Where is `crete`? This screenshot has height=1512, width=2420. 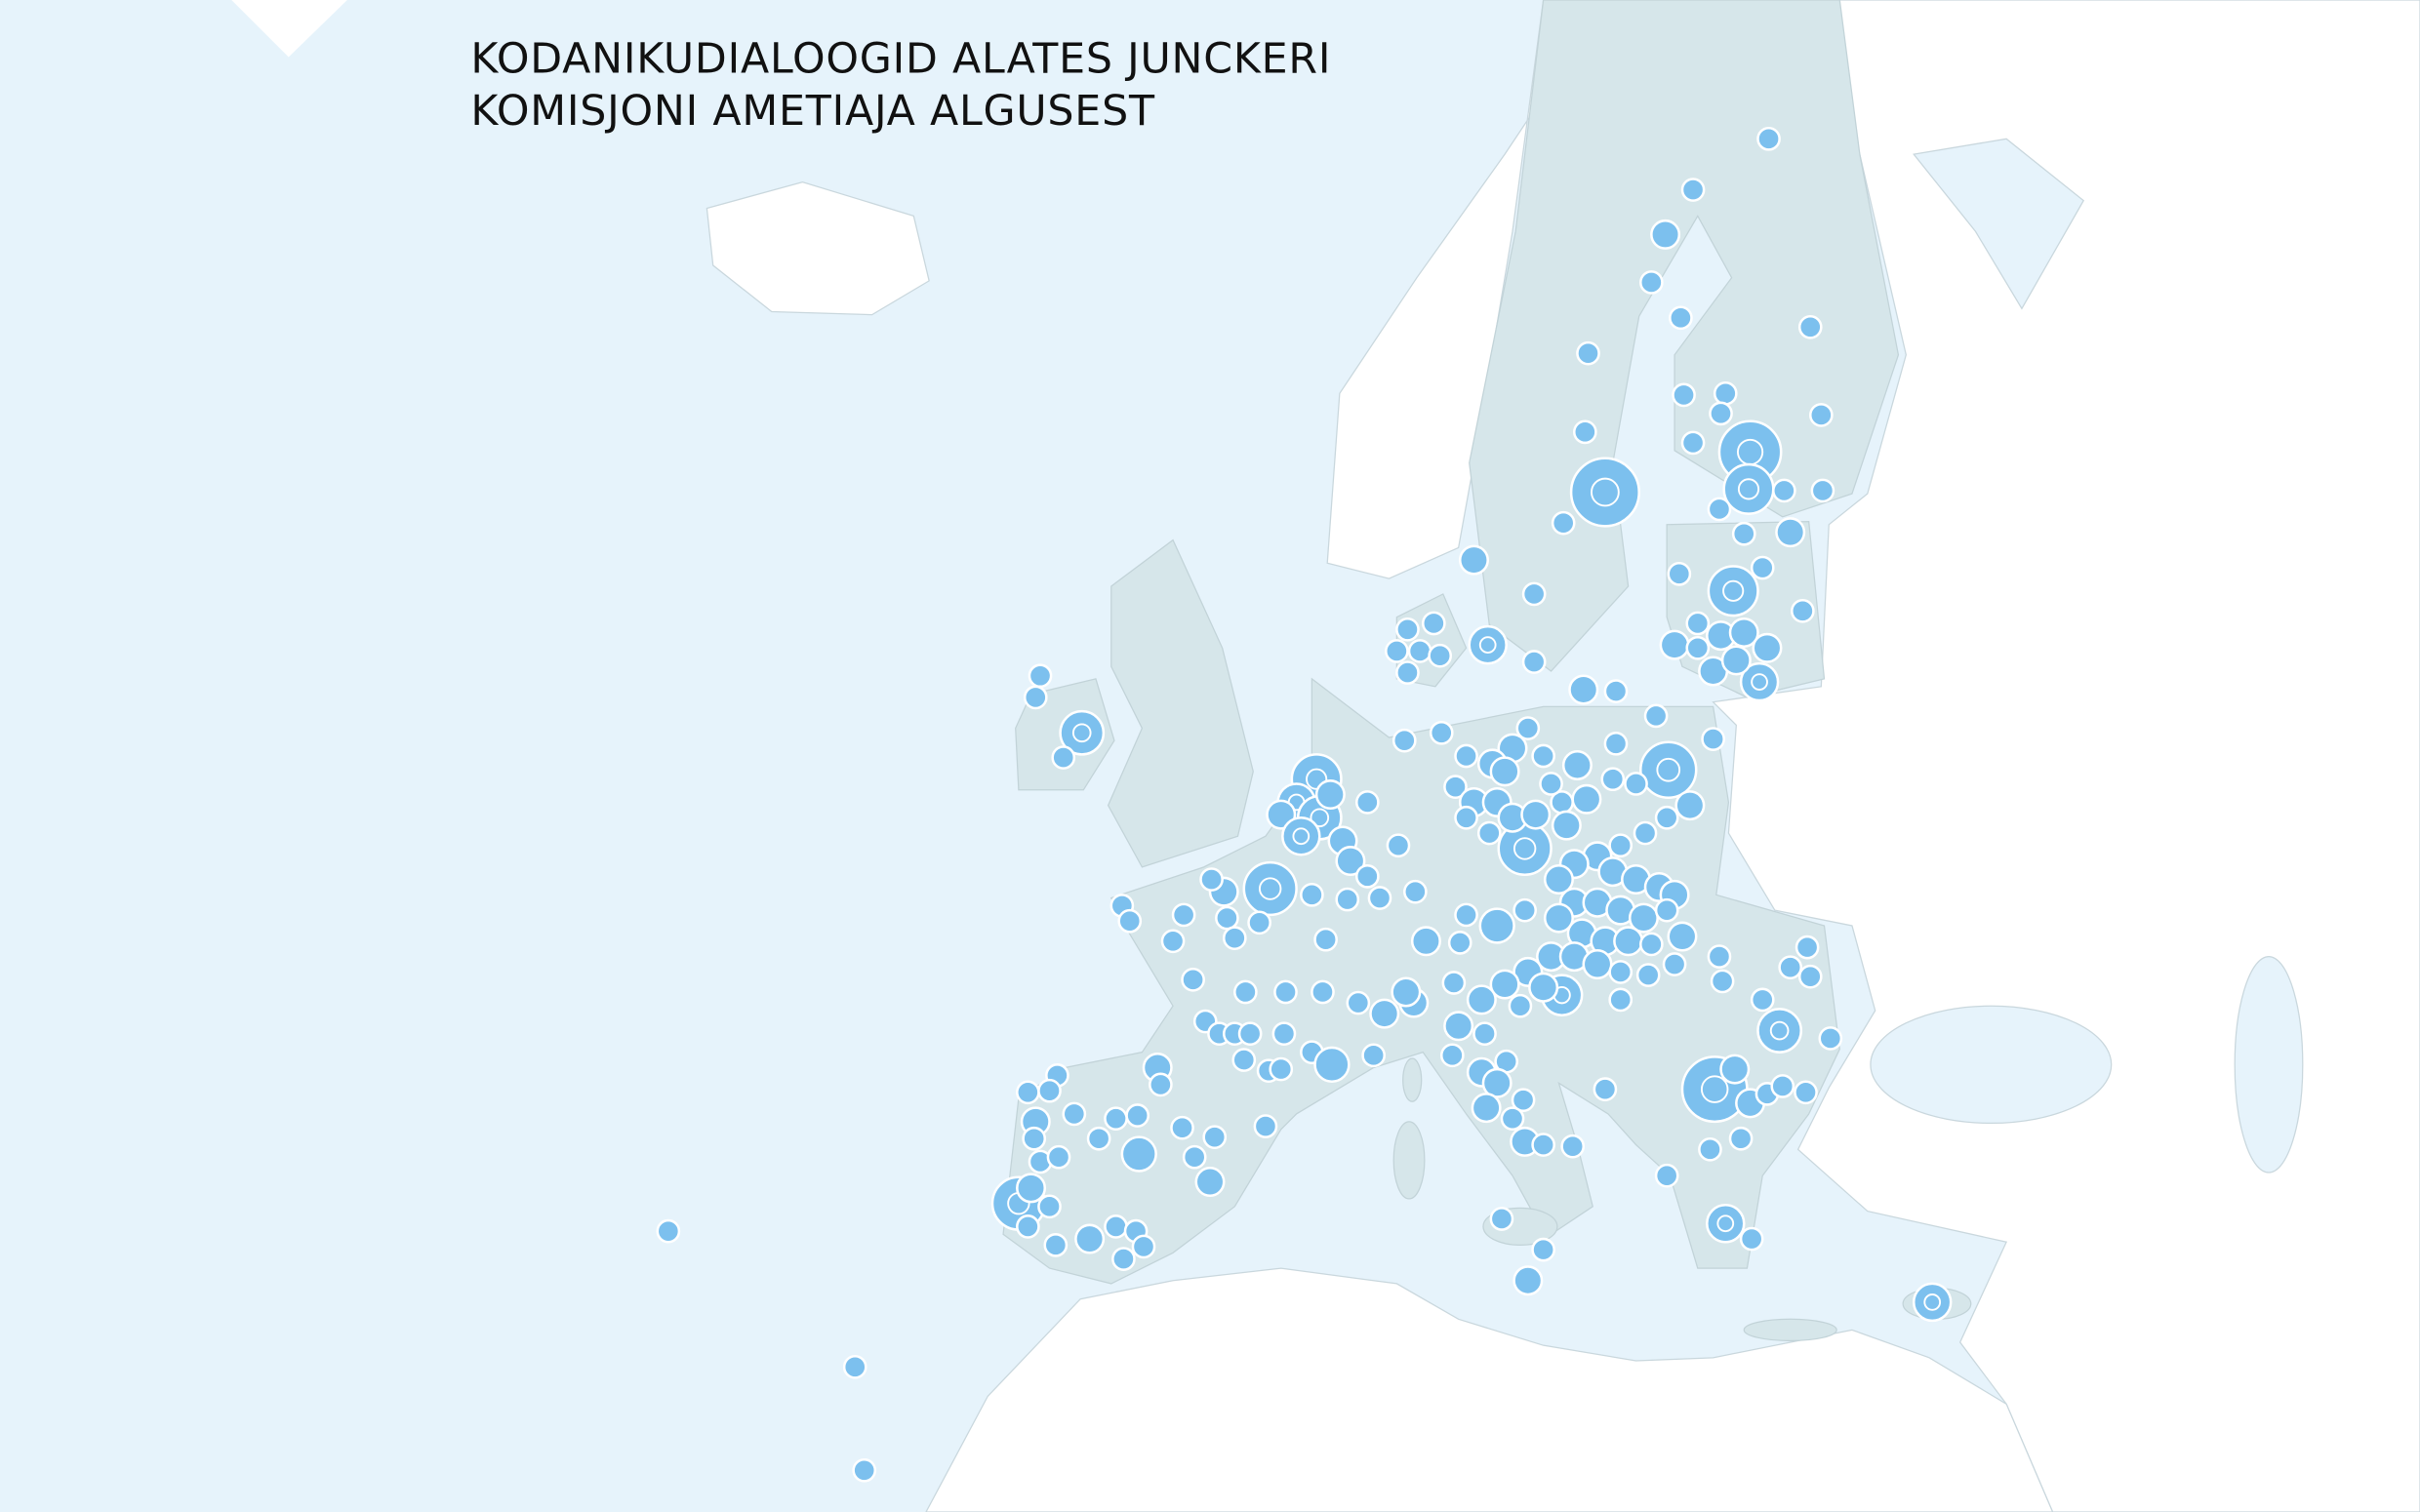
crete is located at coordinates (1790, 1330).